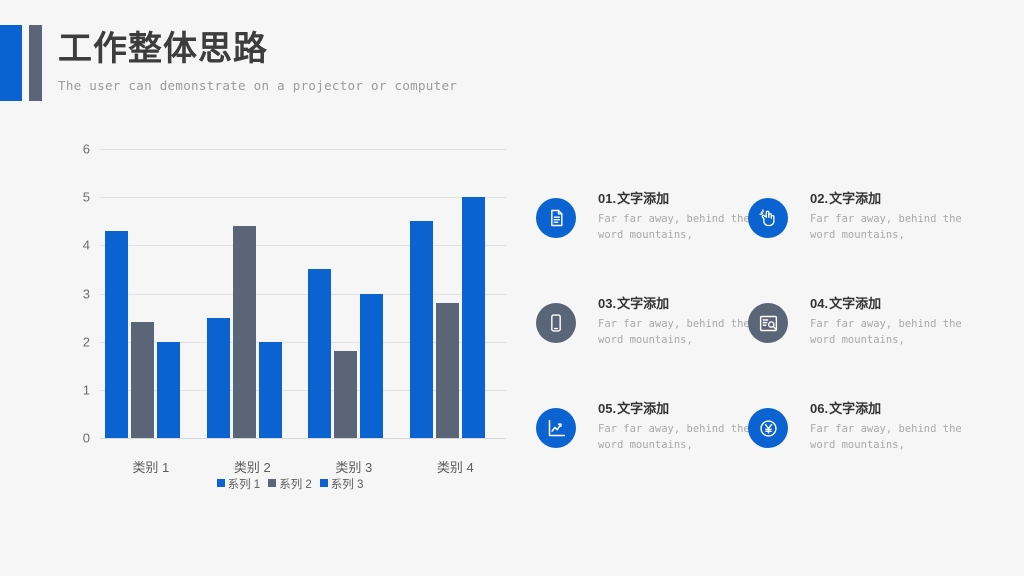 This screenshot has height=576, width=1024. Describe the element at coordinates (819, 408) in the screenshot. I see `feature-number: 06.` at that location.